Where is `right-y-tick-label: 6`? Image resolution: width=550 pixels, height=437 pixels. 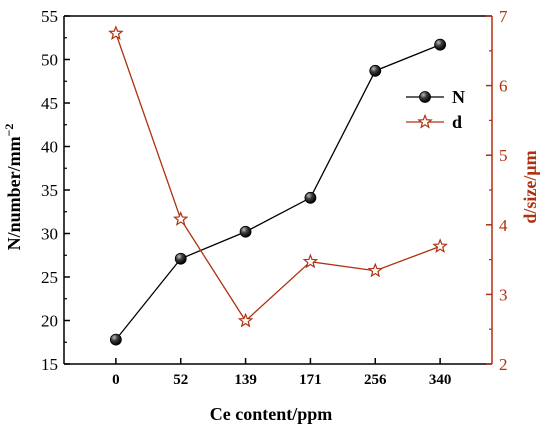 right-y-tick-label: 6 is located at coordinates (503, 86).